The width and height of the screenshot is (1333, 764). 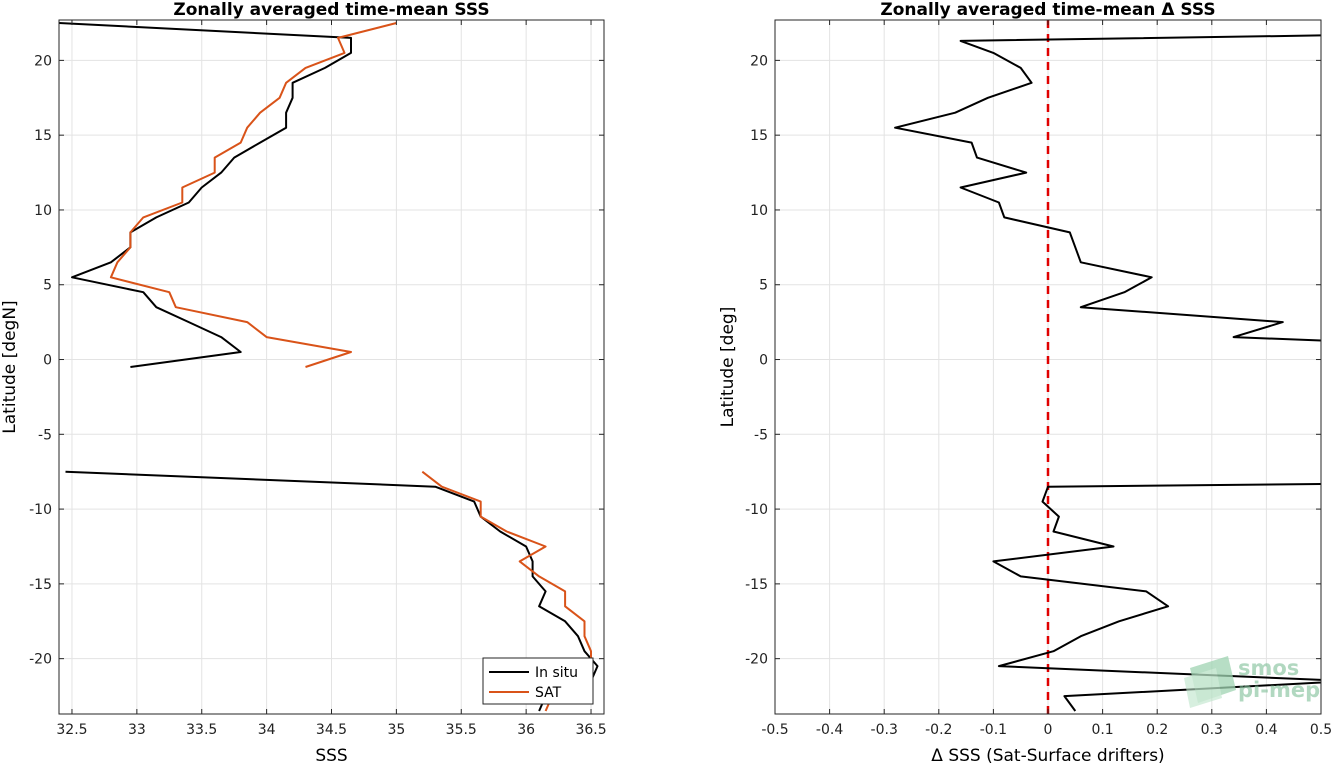 What do you see at coordinates (756, 585) in the screenshot?
I see `delta-sss-y-tick-label: -15` at bounding box center [756, 585].